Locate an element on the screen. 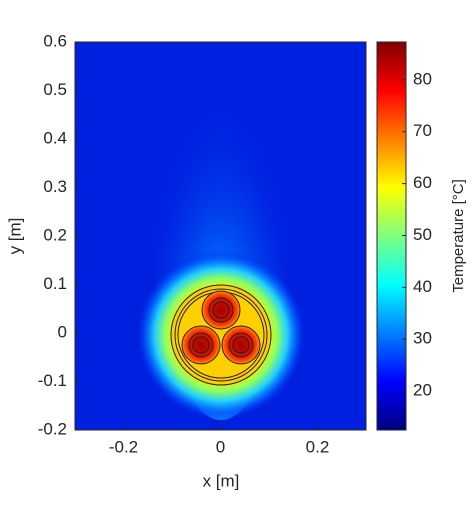 This screenshot has height=505, width=474. colorbar-tick-label: 40 is located at coordinates (422, 286).